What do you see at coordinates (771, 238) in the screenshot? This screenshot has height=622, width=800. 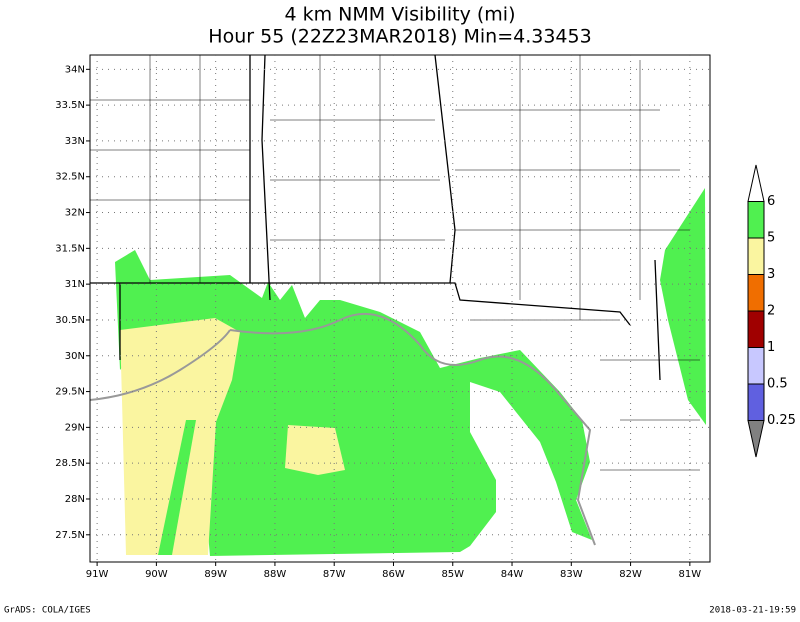 I see `colorbar-label: 5` at bounding box center [771, 238].